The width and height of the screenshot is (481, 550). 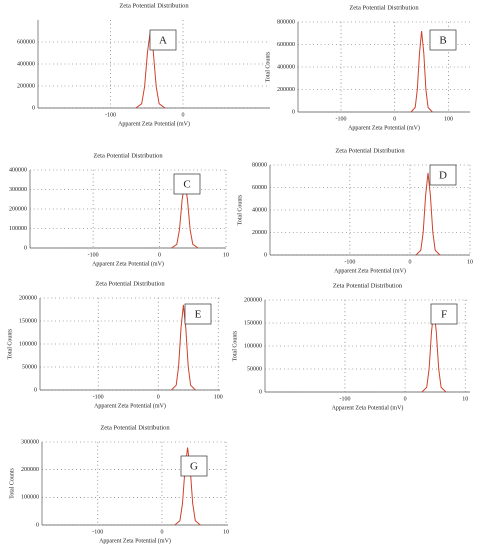 What do you see at coordinates (259, 165) in the screenshot?
I see `y-tick-label: 80000` at bounding box center [259, 165].